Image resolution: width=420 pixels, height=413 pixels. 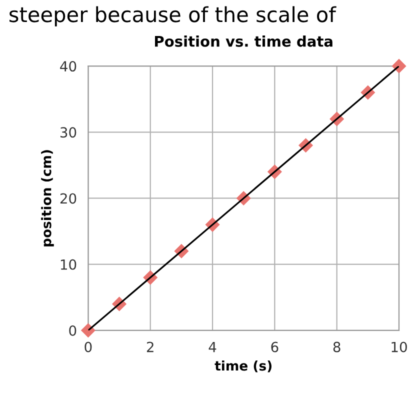 I want to click on text: steeper because of the scale of, so click(x=173, y=16).